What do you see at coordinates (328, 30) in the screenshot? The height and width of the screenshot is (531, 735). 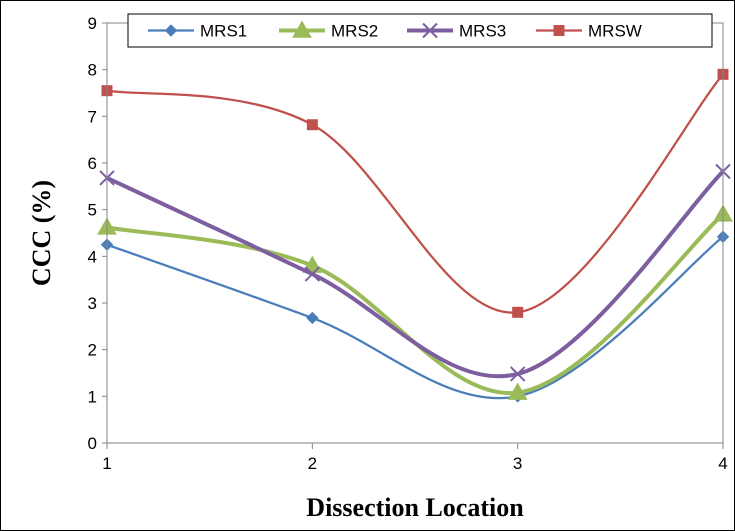 I see `legend-entry: MRS2` at bounding box center [328, 30].